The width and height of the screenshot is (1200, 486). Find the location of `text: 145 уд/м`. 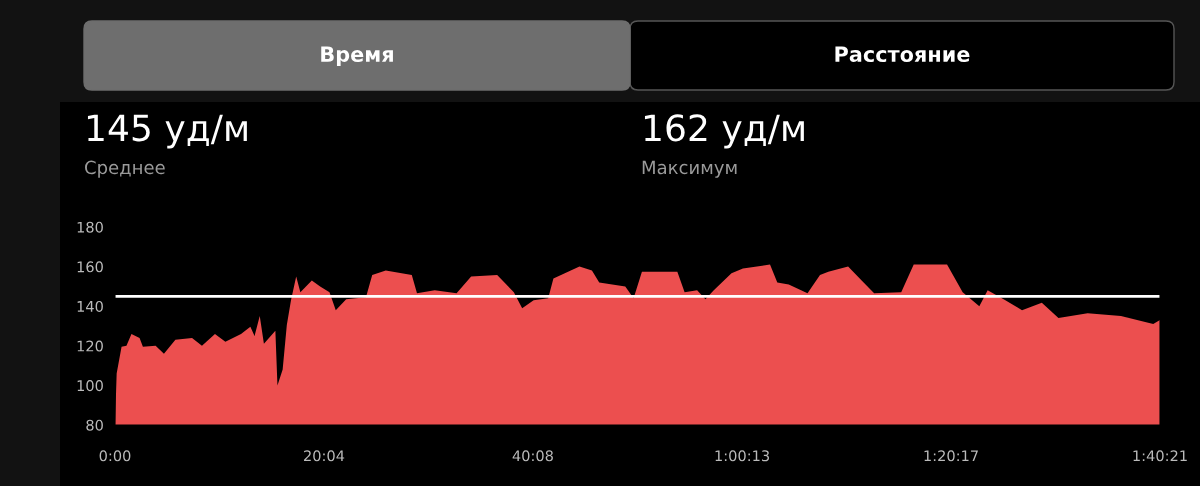

text: 145 уд/м is located at coordinates (167, 131).